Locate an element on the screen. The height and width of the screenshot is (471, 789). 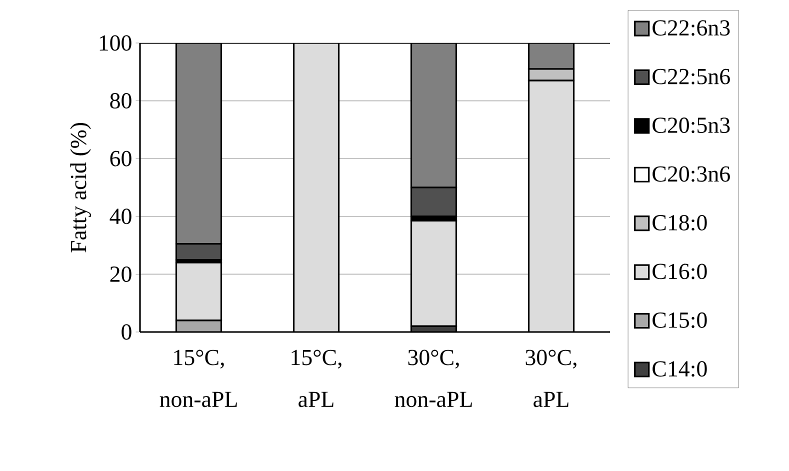
x-tick-label: 30°C, aPL is located at coordinates (551, 379).